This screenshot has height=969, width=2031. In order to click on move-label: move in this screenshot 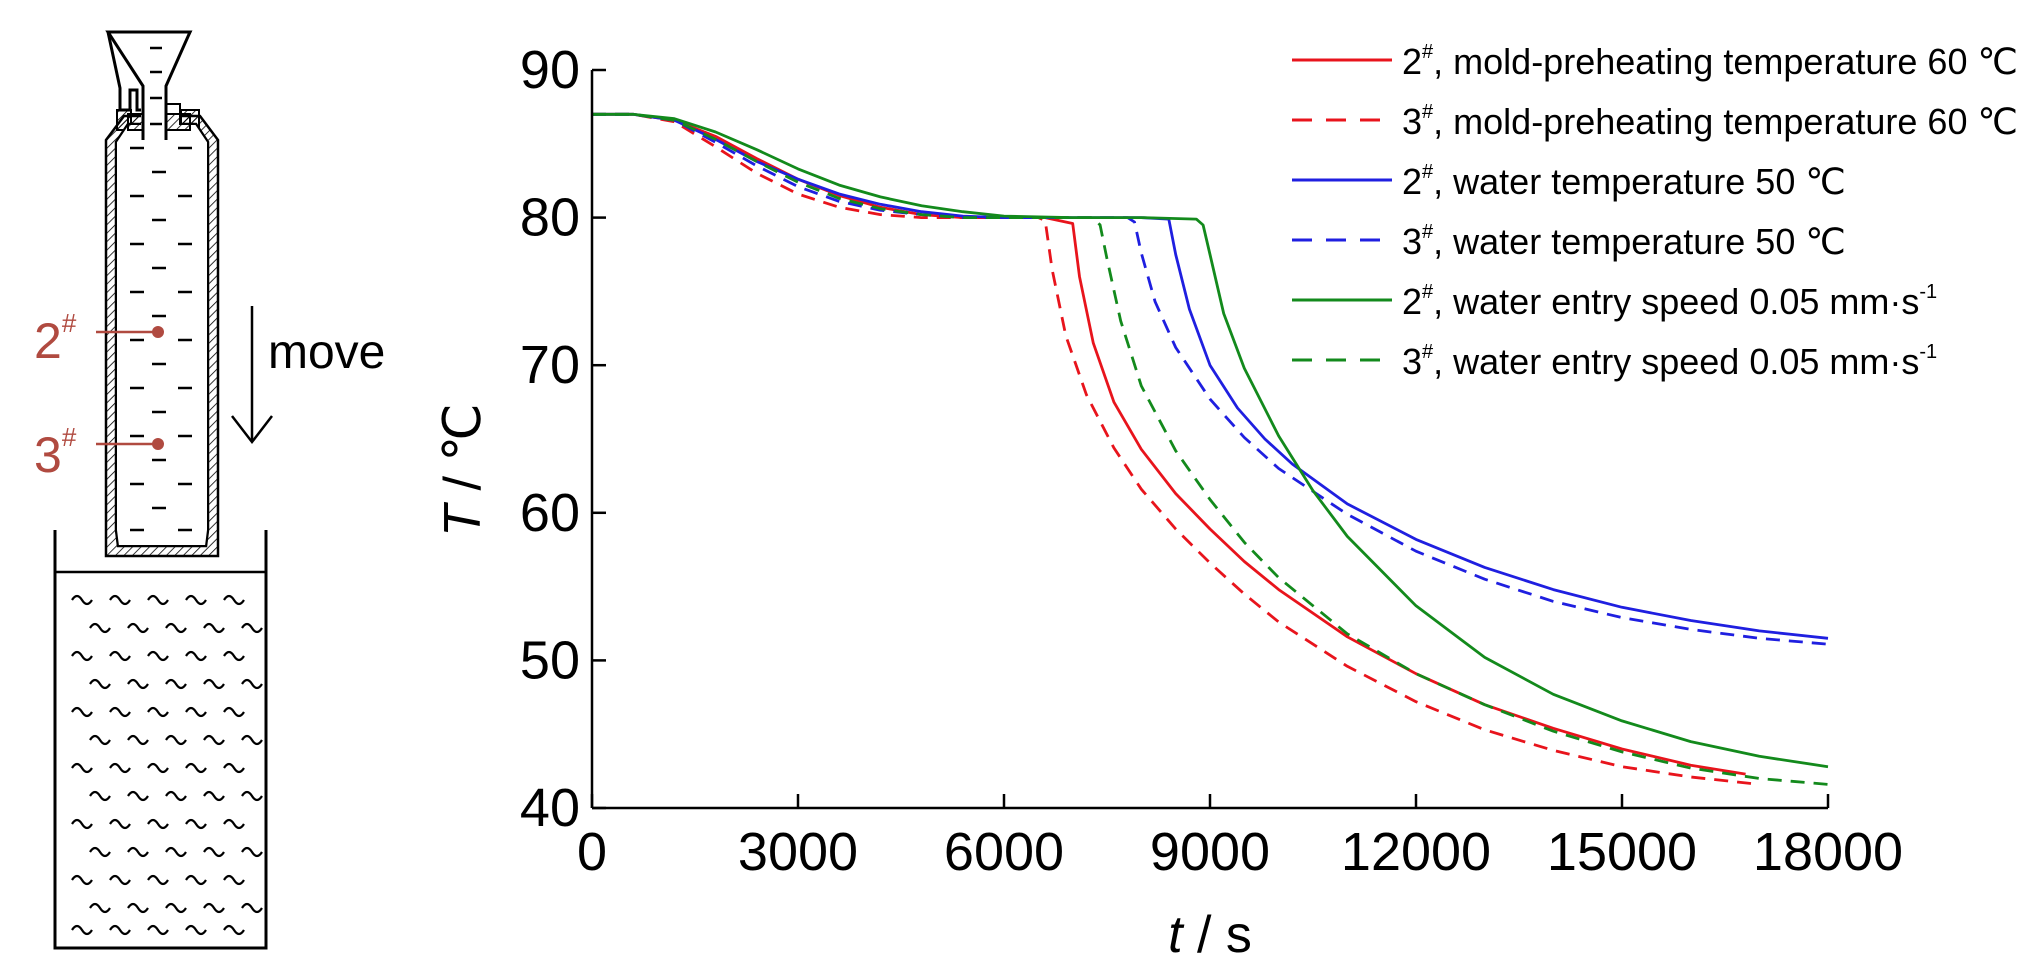, I will do `click(326, 352)`.